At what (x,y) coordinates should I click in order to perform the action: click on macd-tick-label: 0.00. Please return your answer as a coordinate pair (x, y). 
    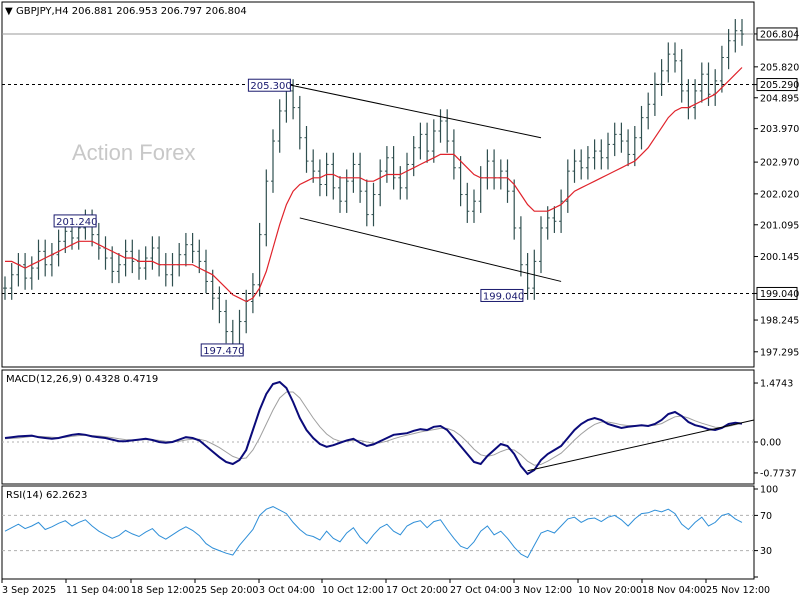
    Looking at the image, I should click on (770, 443).